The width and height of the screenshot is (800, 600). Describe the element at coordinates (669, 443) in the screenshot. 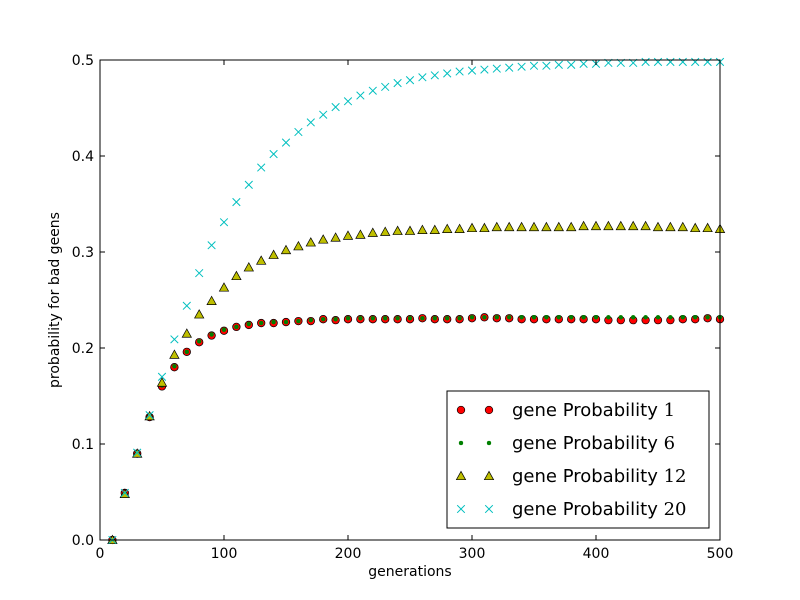

I see `legend-label-number: 6` at that location.